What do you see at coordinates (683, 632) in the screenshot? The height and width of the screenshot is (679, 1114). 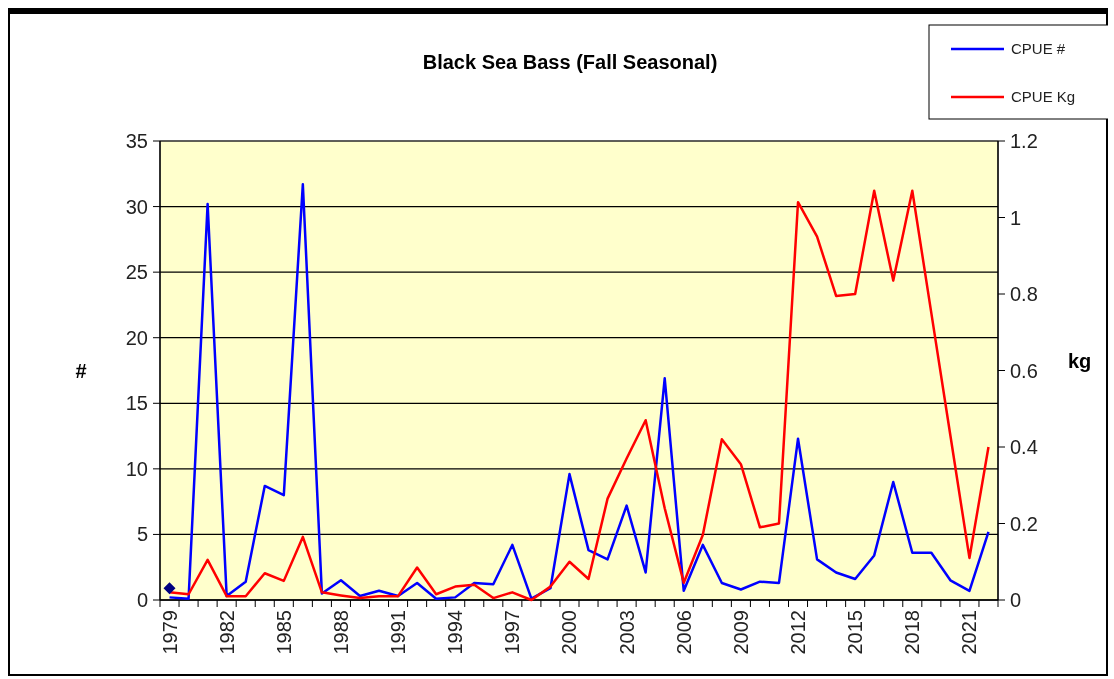 I see `x-tick-label: 2006` at bounding box center [683, 632].